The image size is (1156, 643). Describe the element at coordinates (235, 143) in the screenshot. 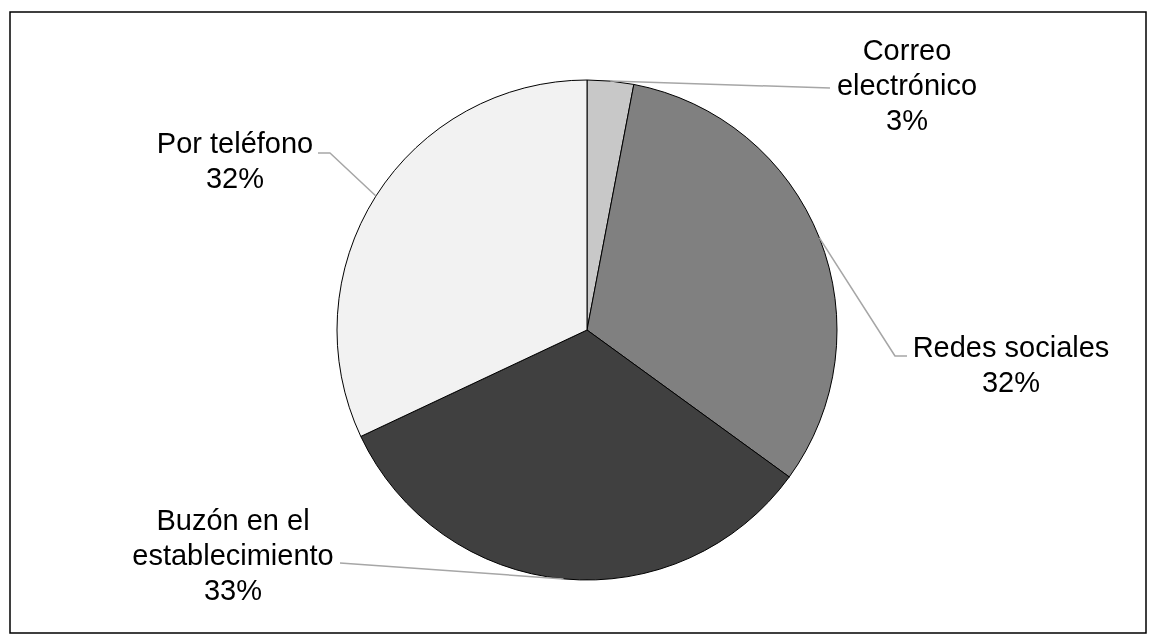

I see `slice-label: Por teléfono` at that location.